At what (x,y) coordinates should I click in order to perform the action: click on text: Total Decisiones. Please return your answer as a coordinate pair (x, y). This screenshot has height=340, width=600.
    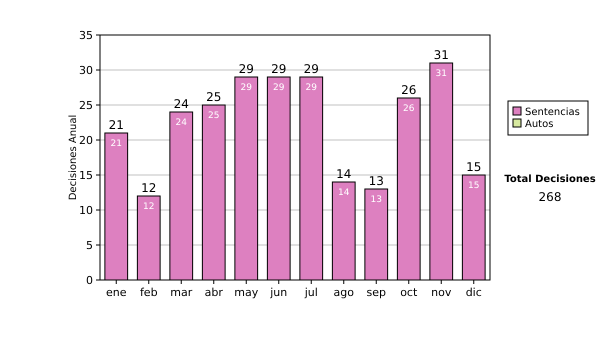
    Looking at the image, I should click on (550, 179).